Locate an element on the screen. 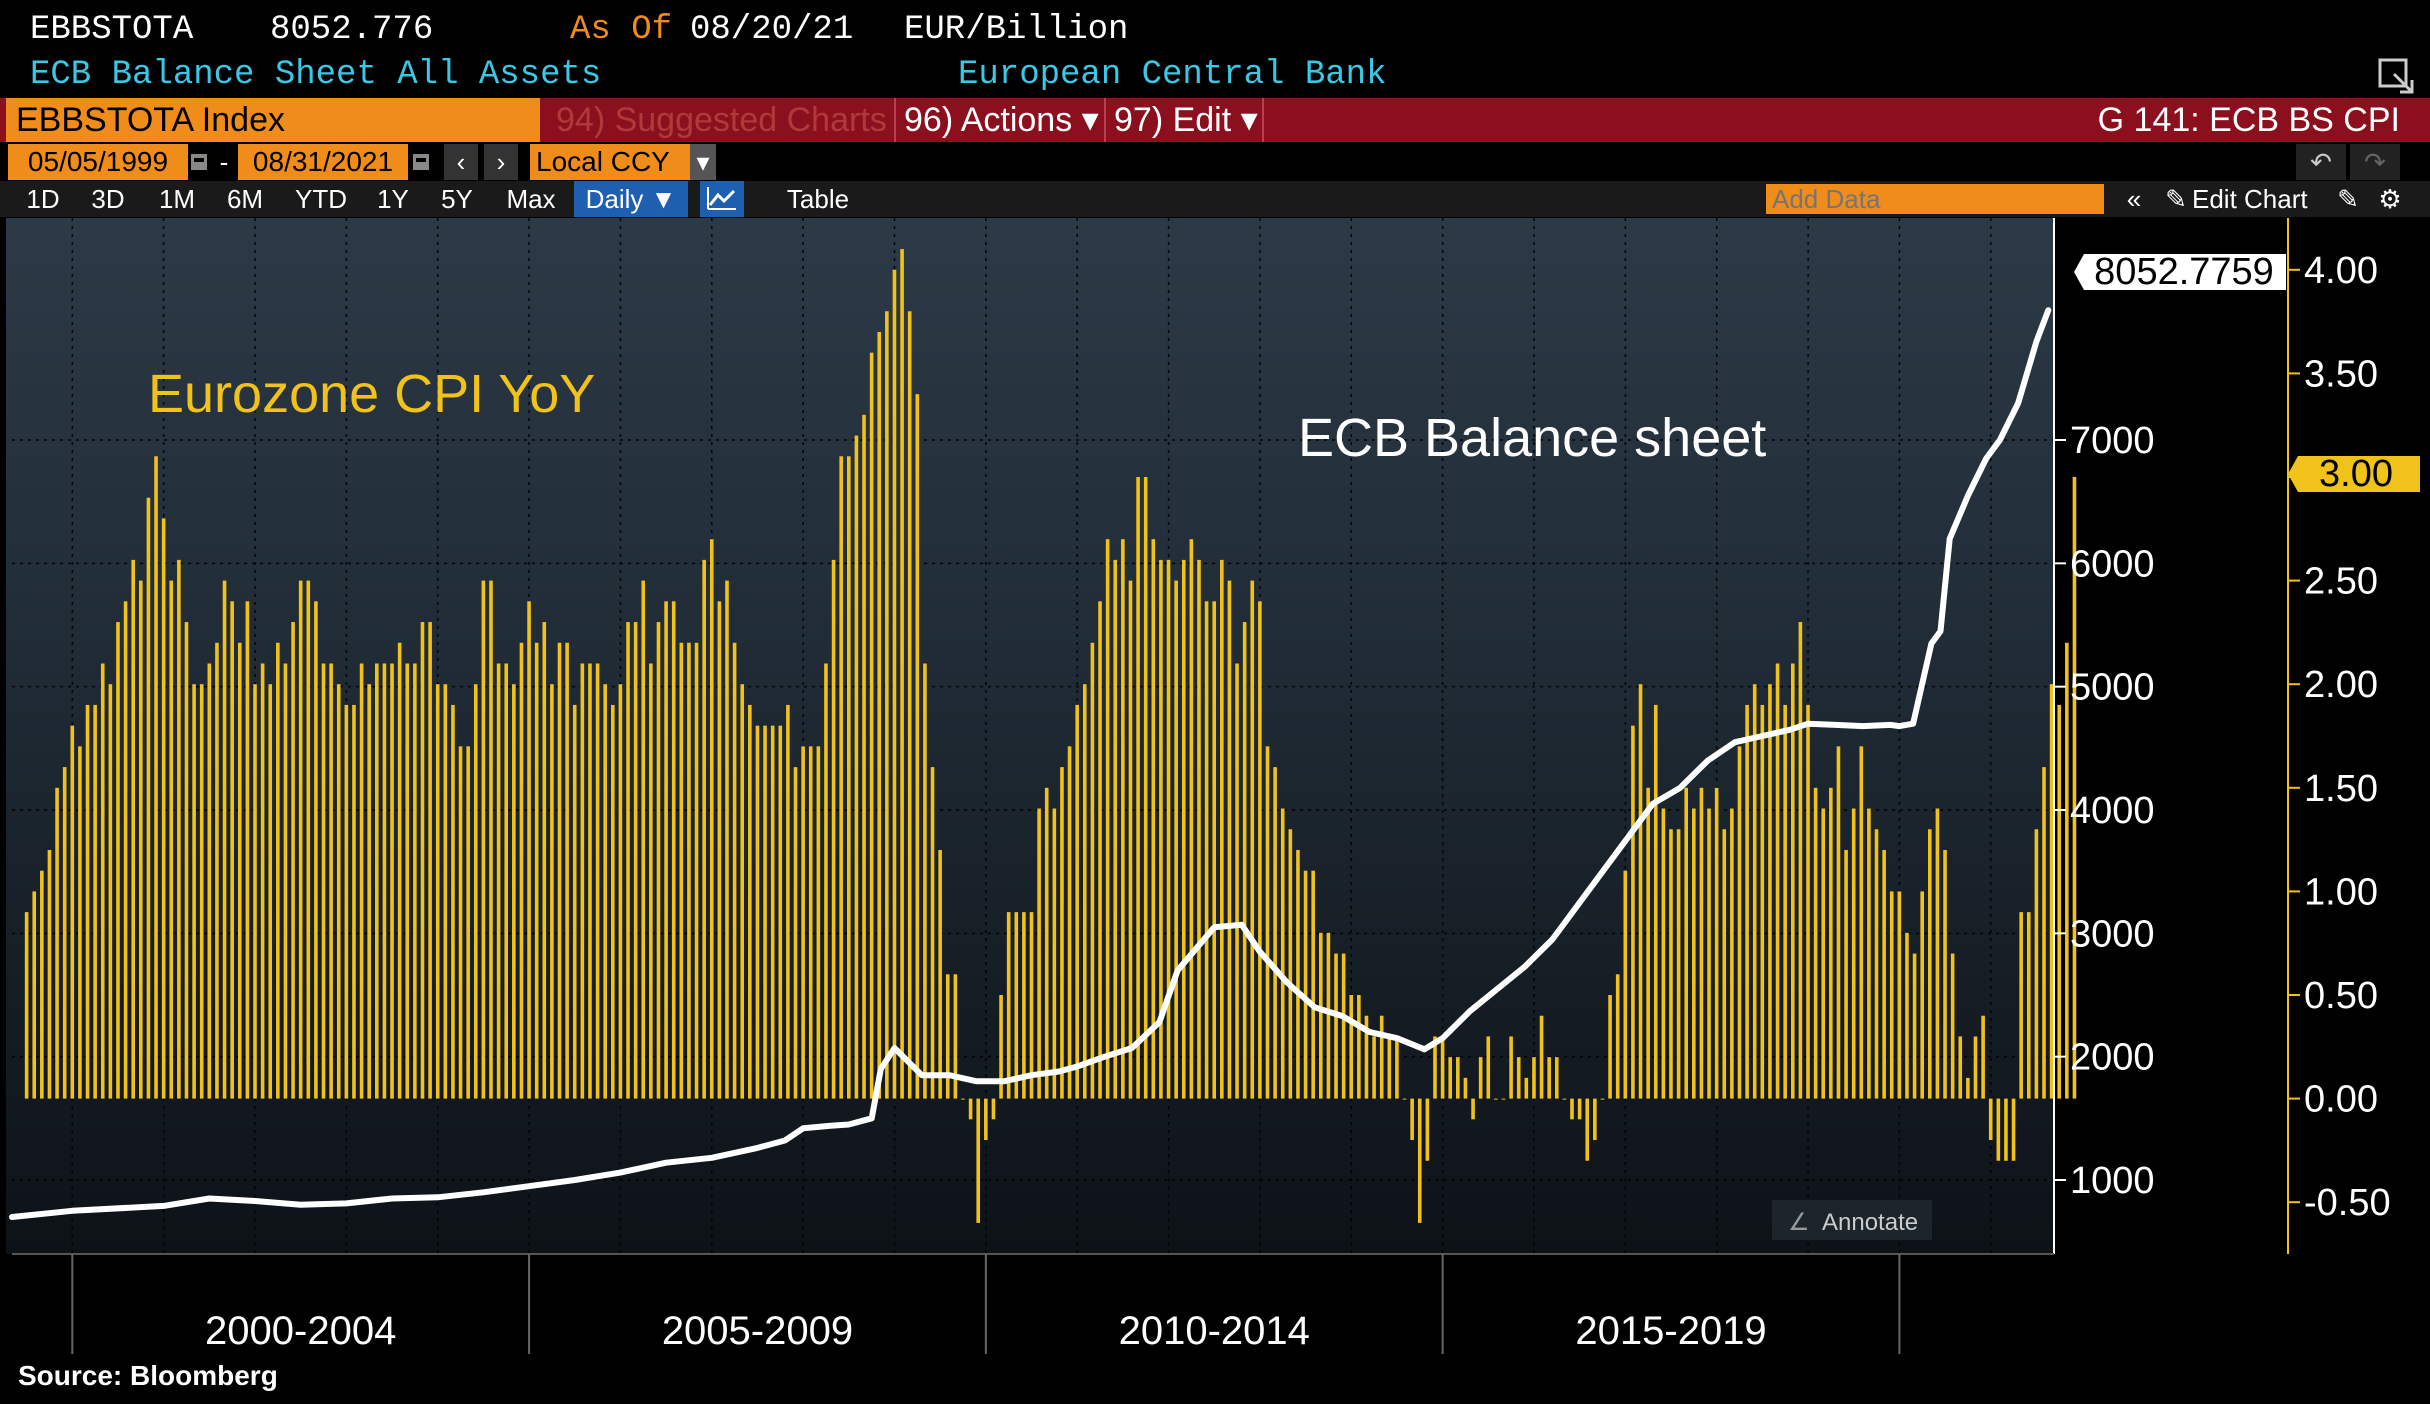  redo-icon: ↷ is located at coordinates (2375, 162).